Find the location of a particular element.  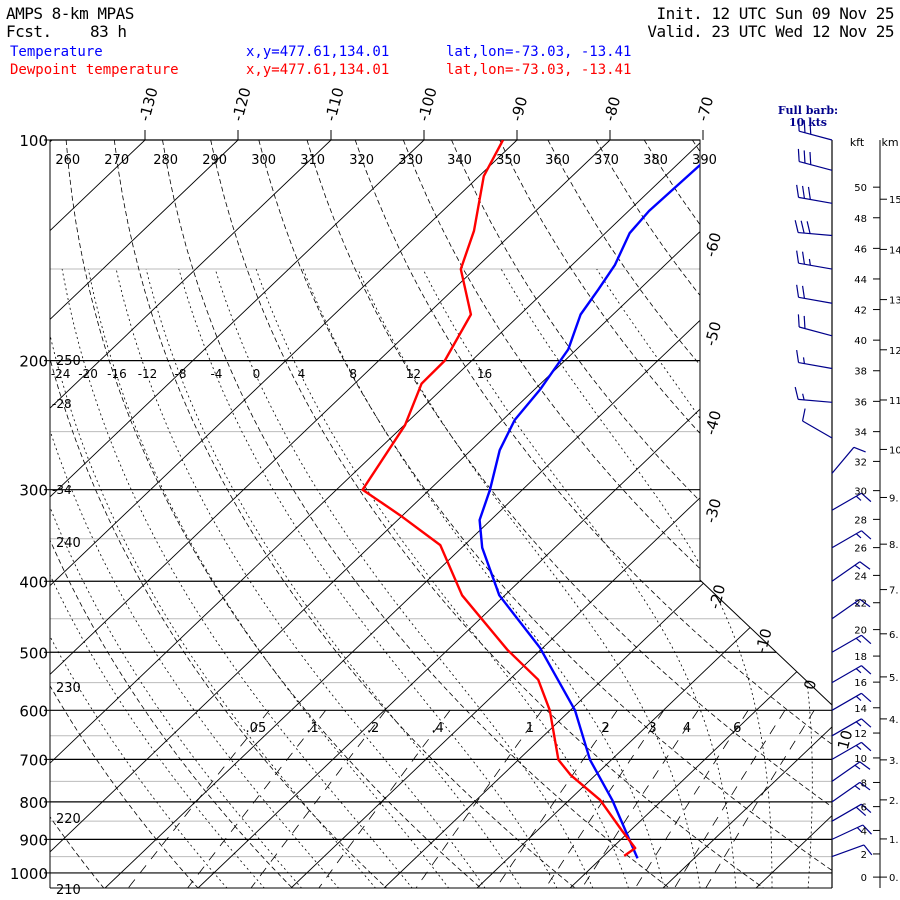

forecast-hour: 83 h is located at coordinates (108, 31).